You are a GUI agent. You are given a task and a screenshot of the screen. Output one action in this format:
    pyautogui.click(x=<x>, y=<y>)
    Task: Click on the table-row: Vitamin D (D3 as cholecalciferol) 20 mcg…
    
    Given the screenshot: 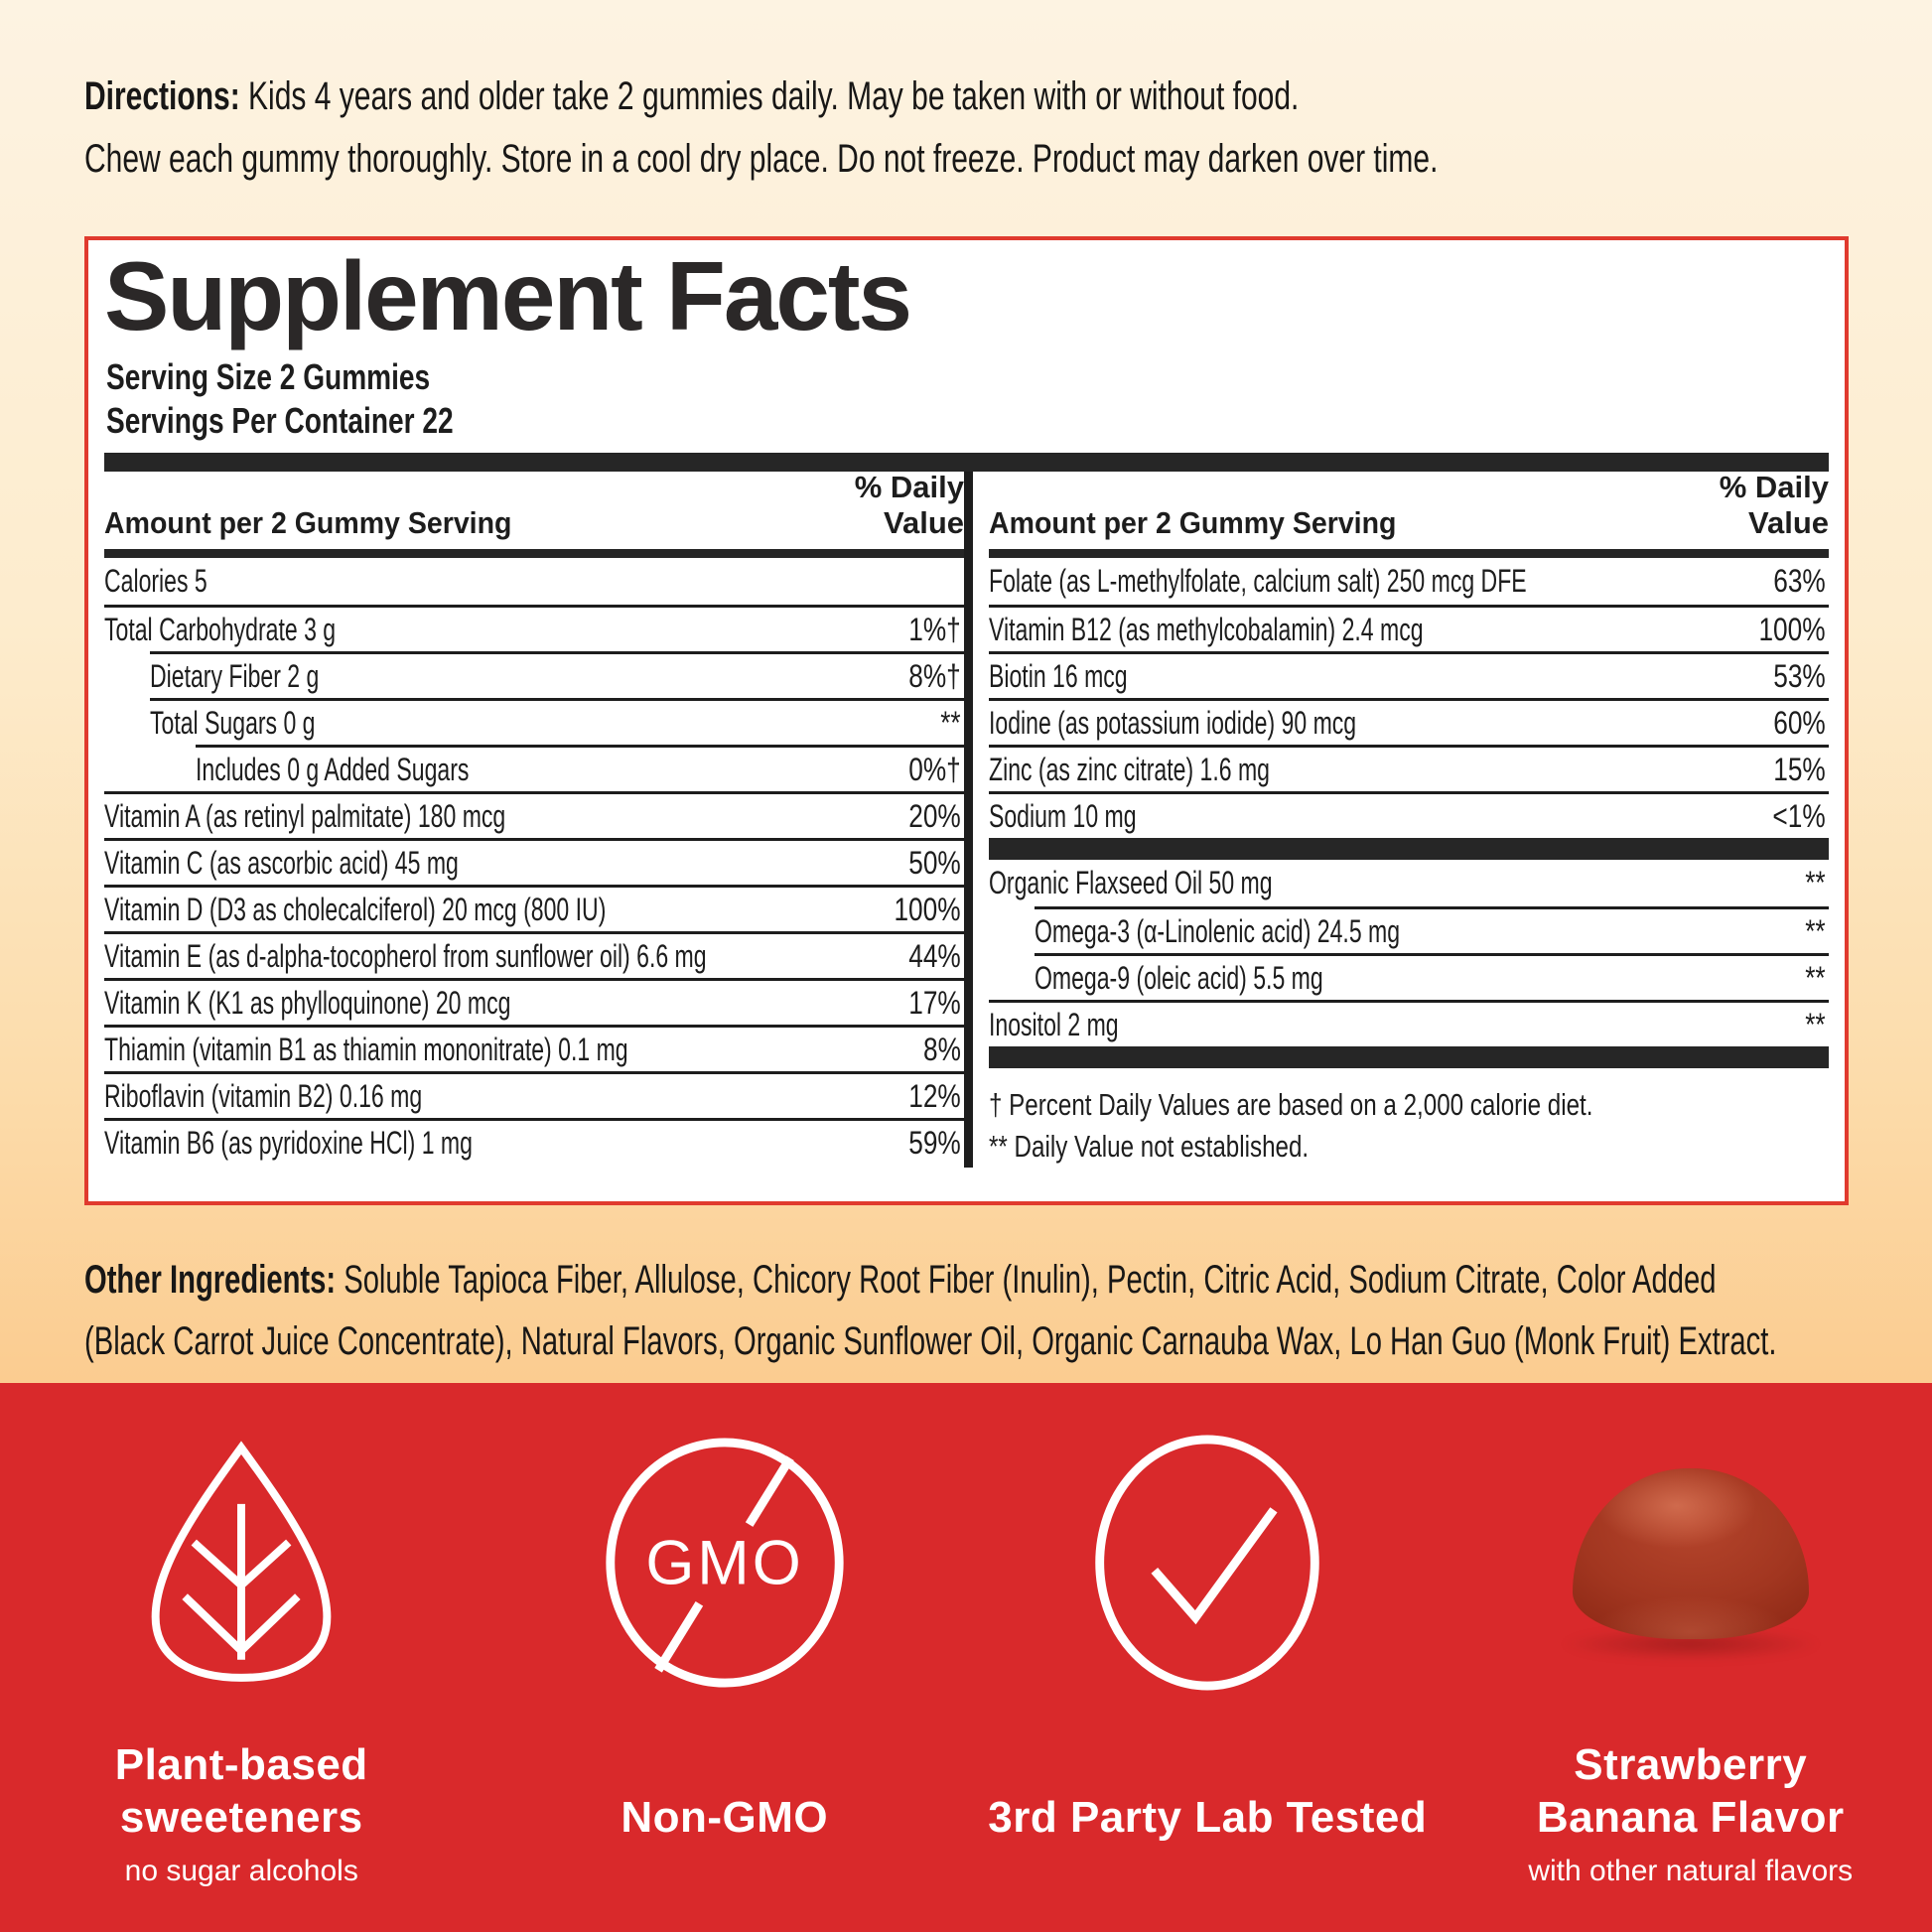 What is the action you would take?
    pyautogui.click(x=534, y=908)
    